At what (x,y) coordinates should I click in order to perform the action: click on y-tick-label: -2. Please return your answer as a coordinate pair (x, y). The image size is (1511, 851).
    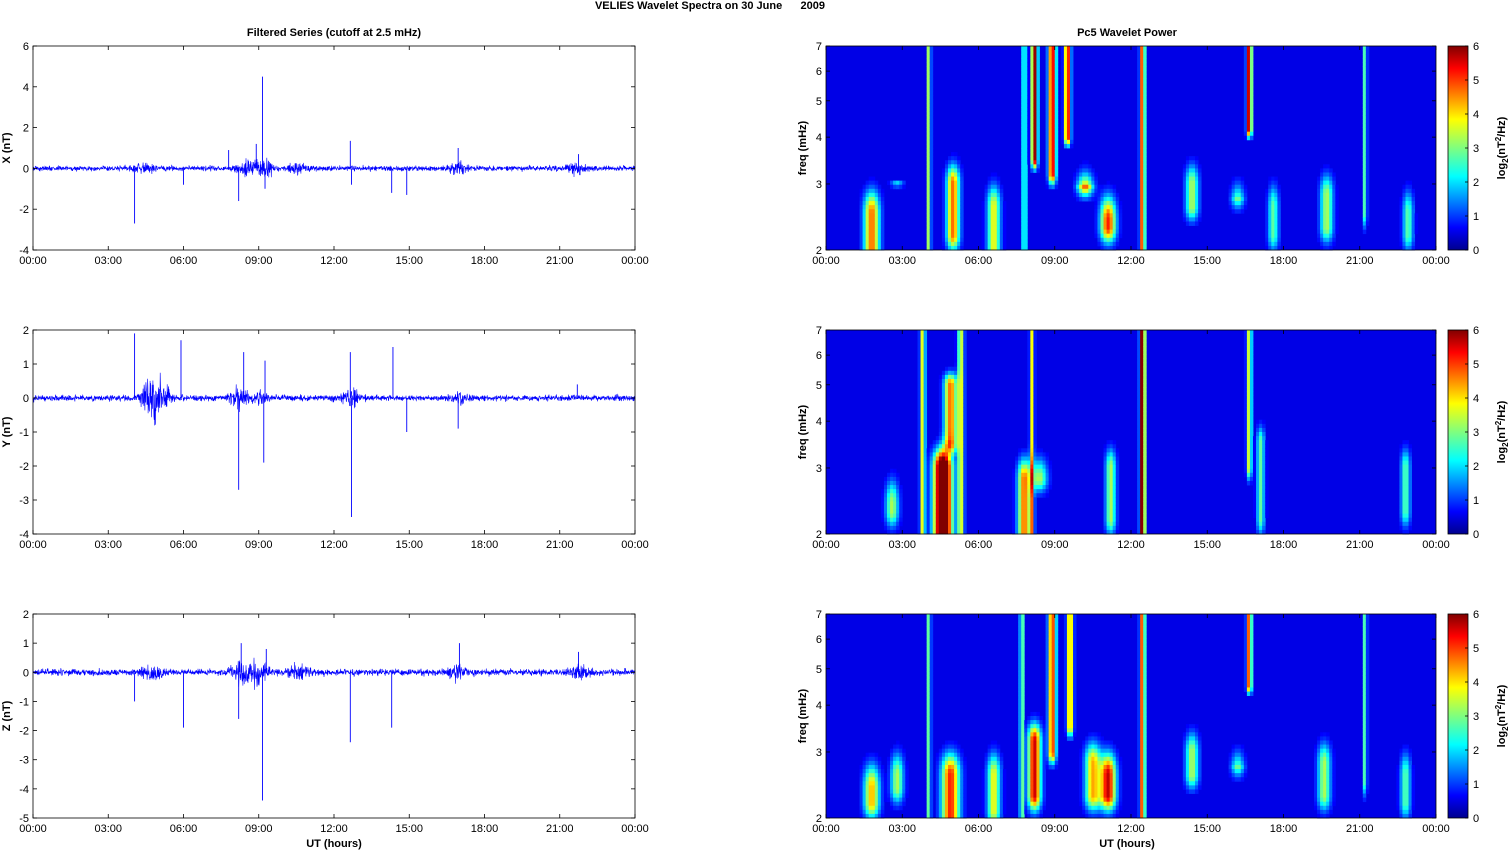
    Looking at the image, I should click on (24, 467).